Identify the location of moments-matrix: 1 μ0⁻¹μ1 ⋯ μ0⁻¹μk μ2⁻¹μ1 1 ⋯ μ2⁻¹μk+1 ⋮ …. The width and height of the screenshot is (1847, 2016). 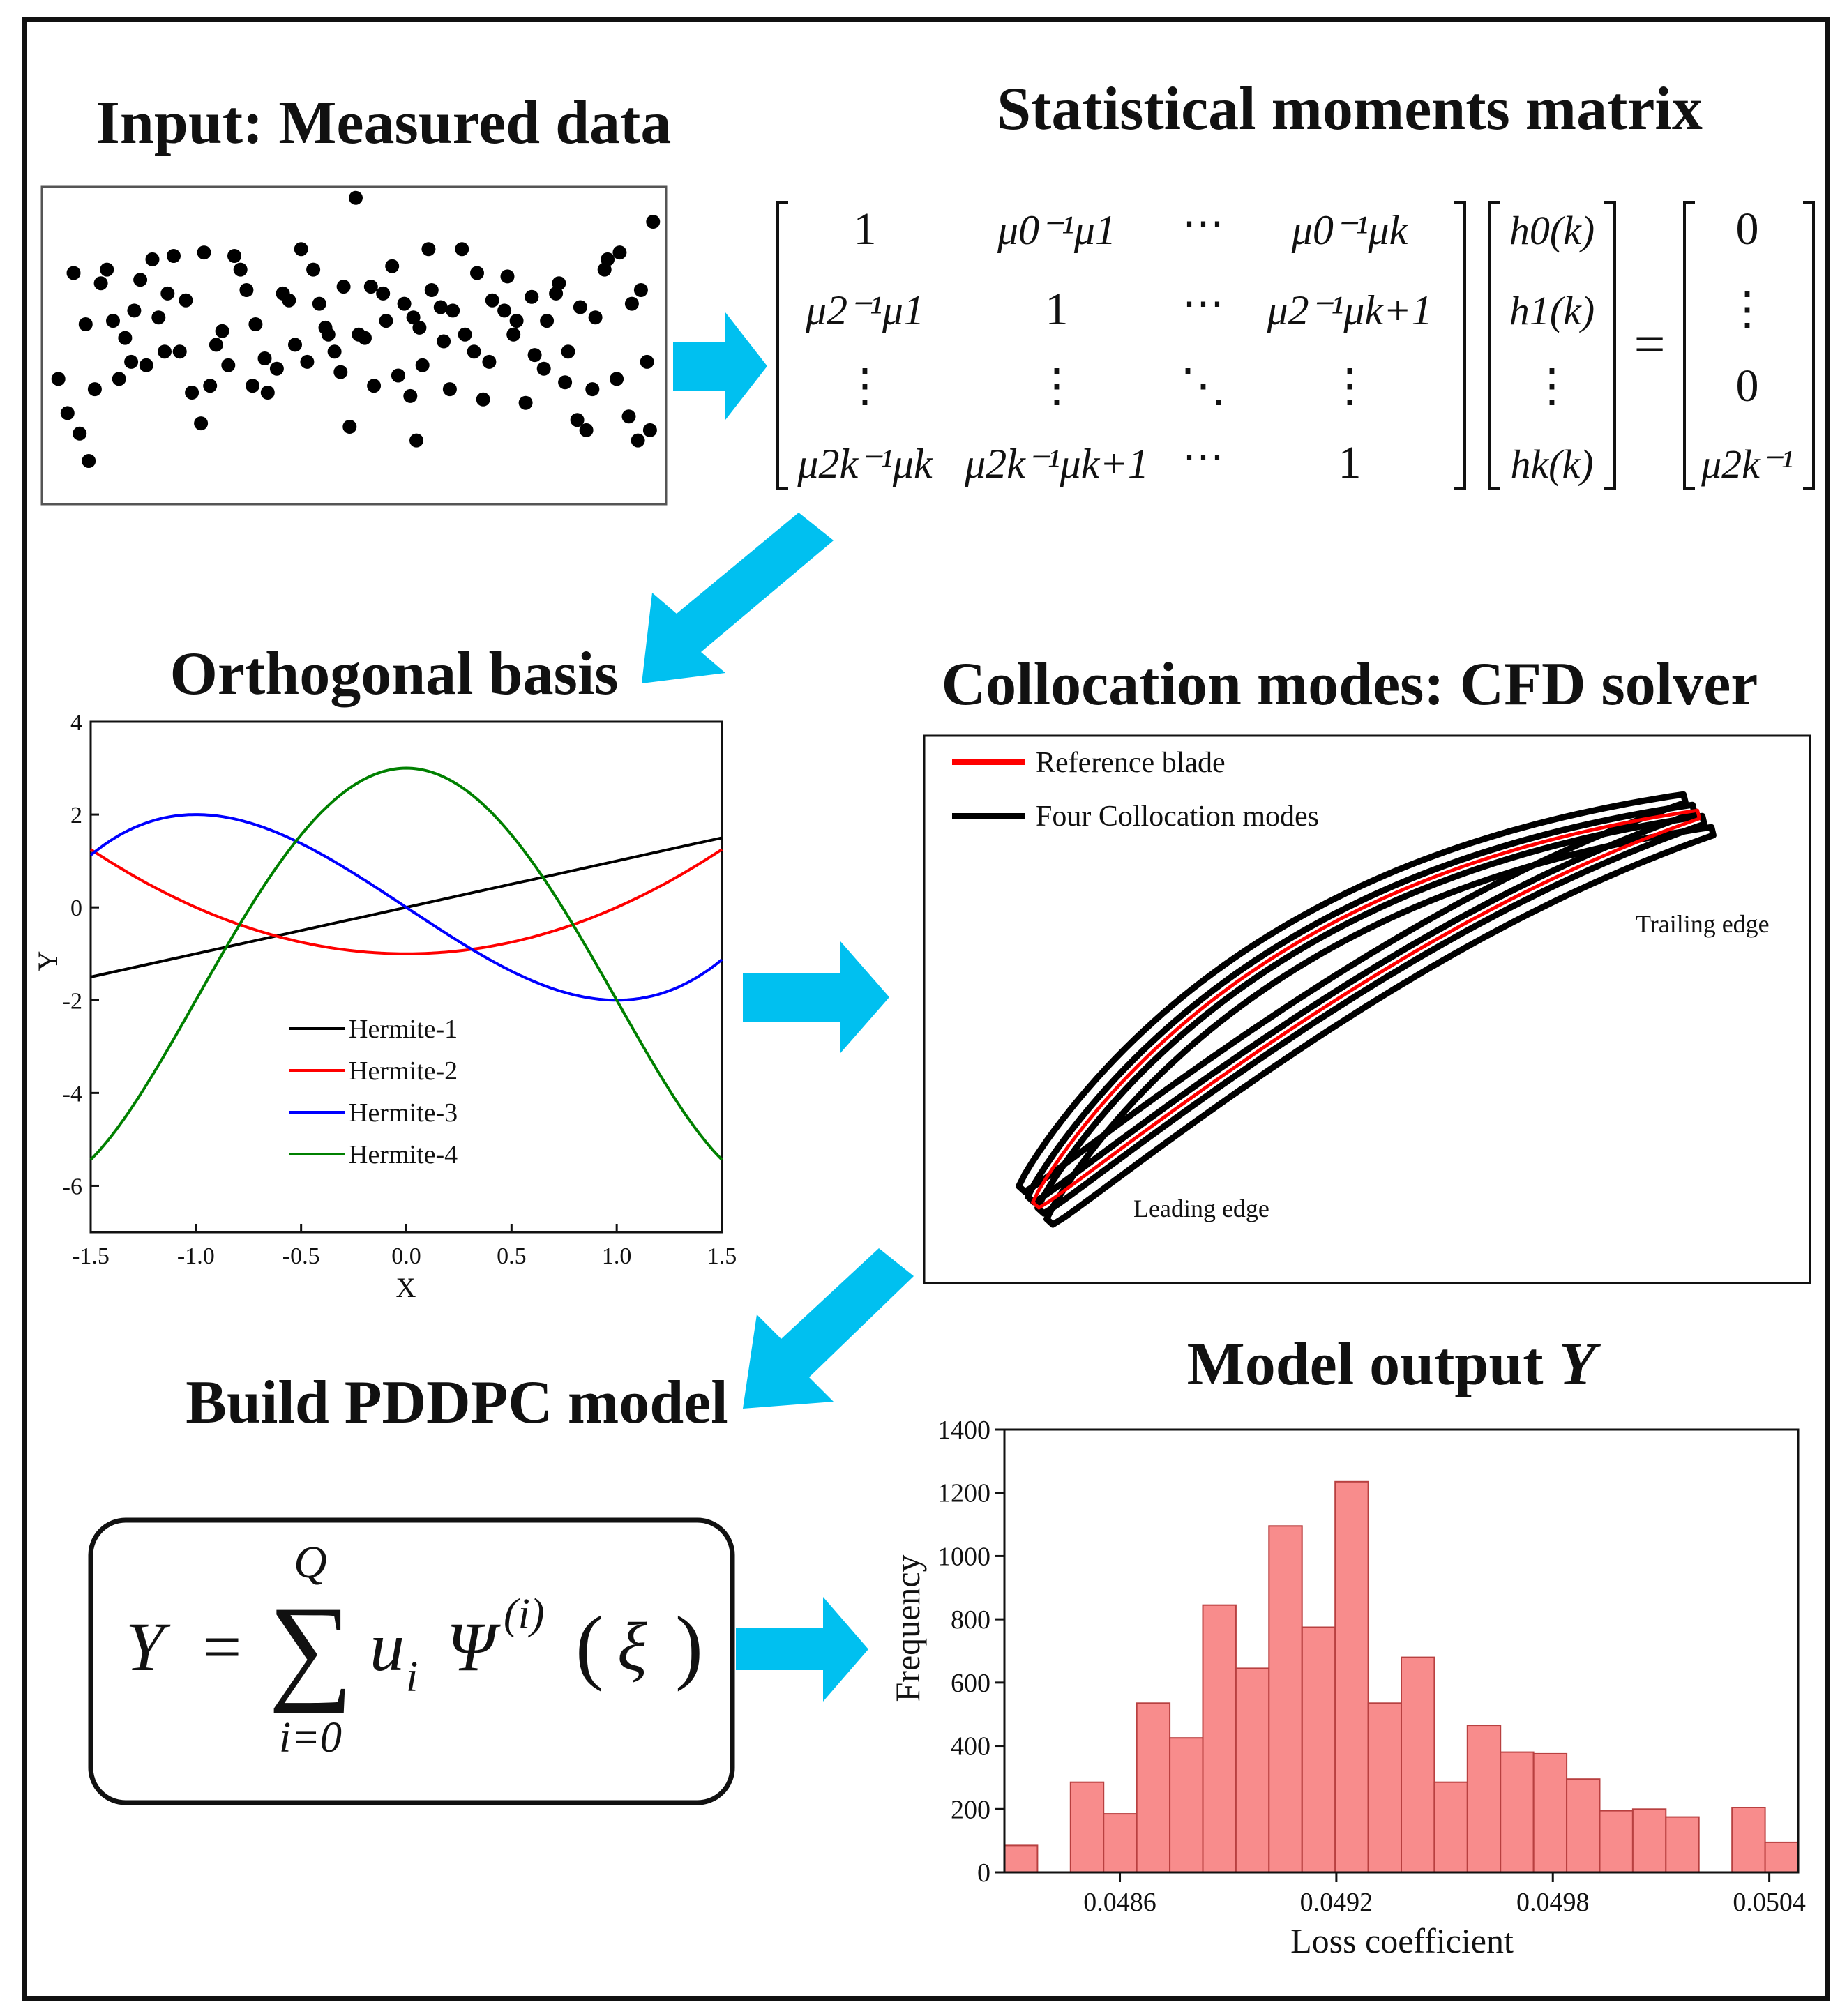
(1295, 345).